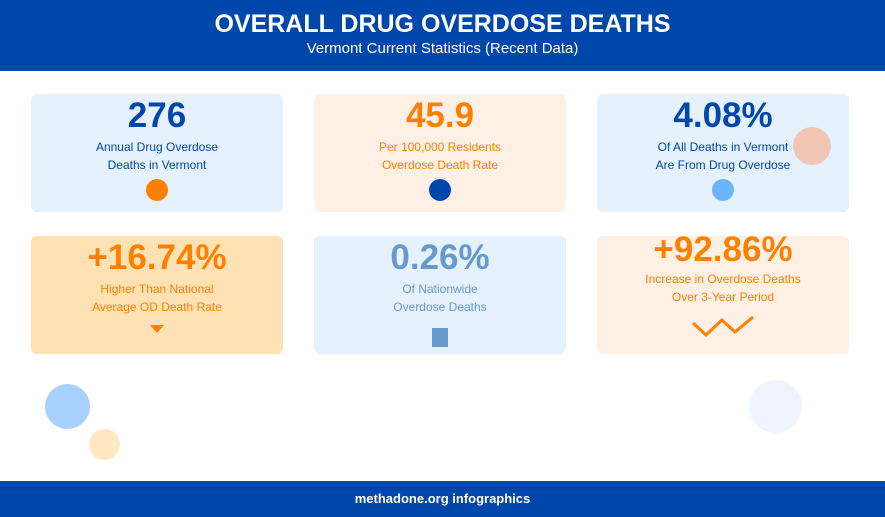 The image size is (885, 517). What do you see at coordinates (157, 115) in the screenshot?
I see `stat-value: 276` at bounding box center [157, 115].